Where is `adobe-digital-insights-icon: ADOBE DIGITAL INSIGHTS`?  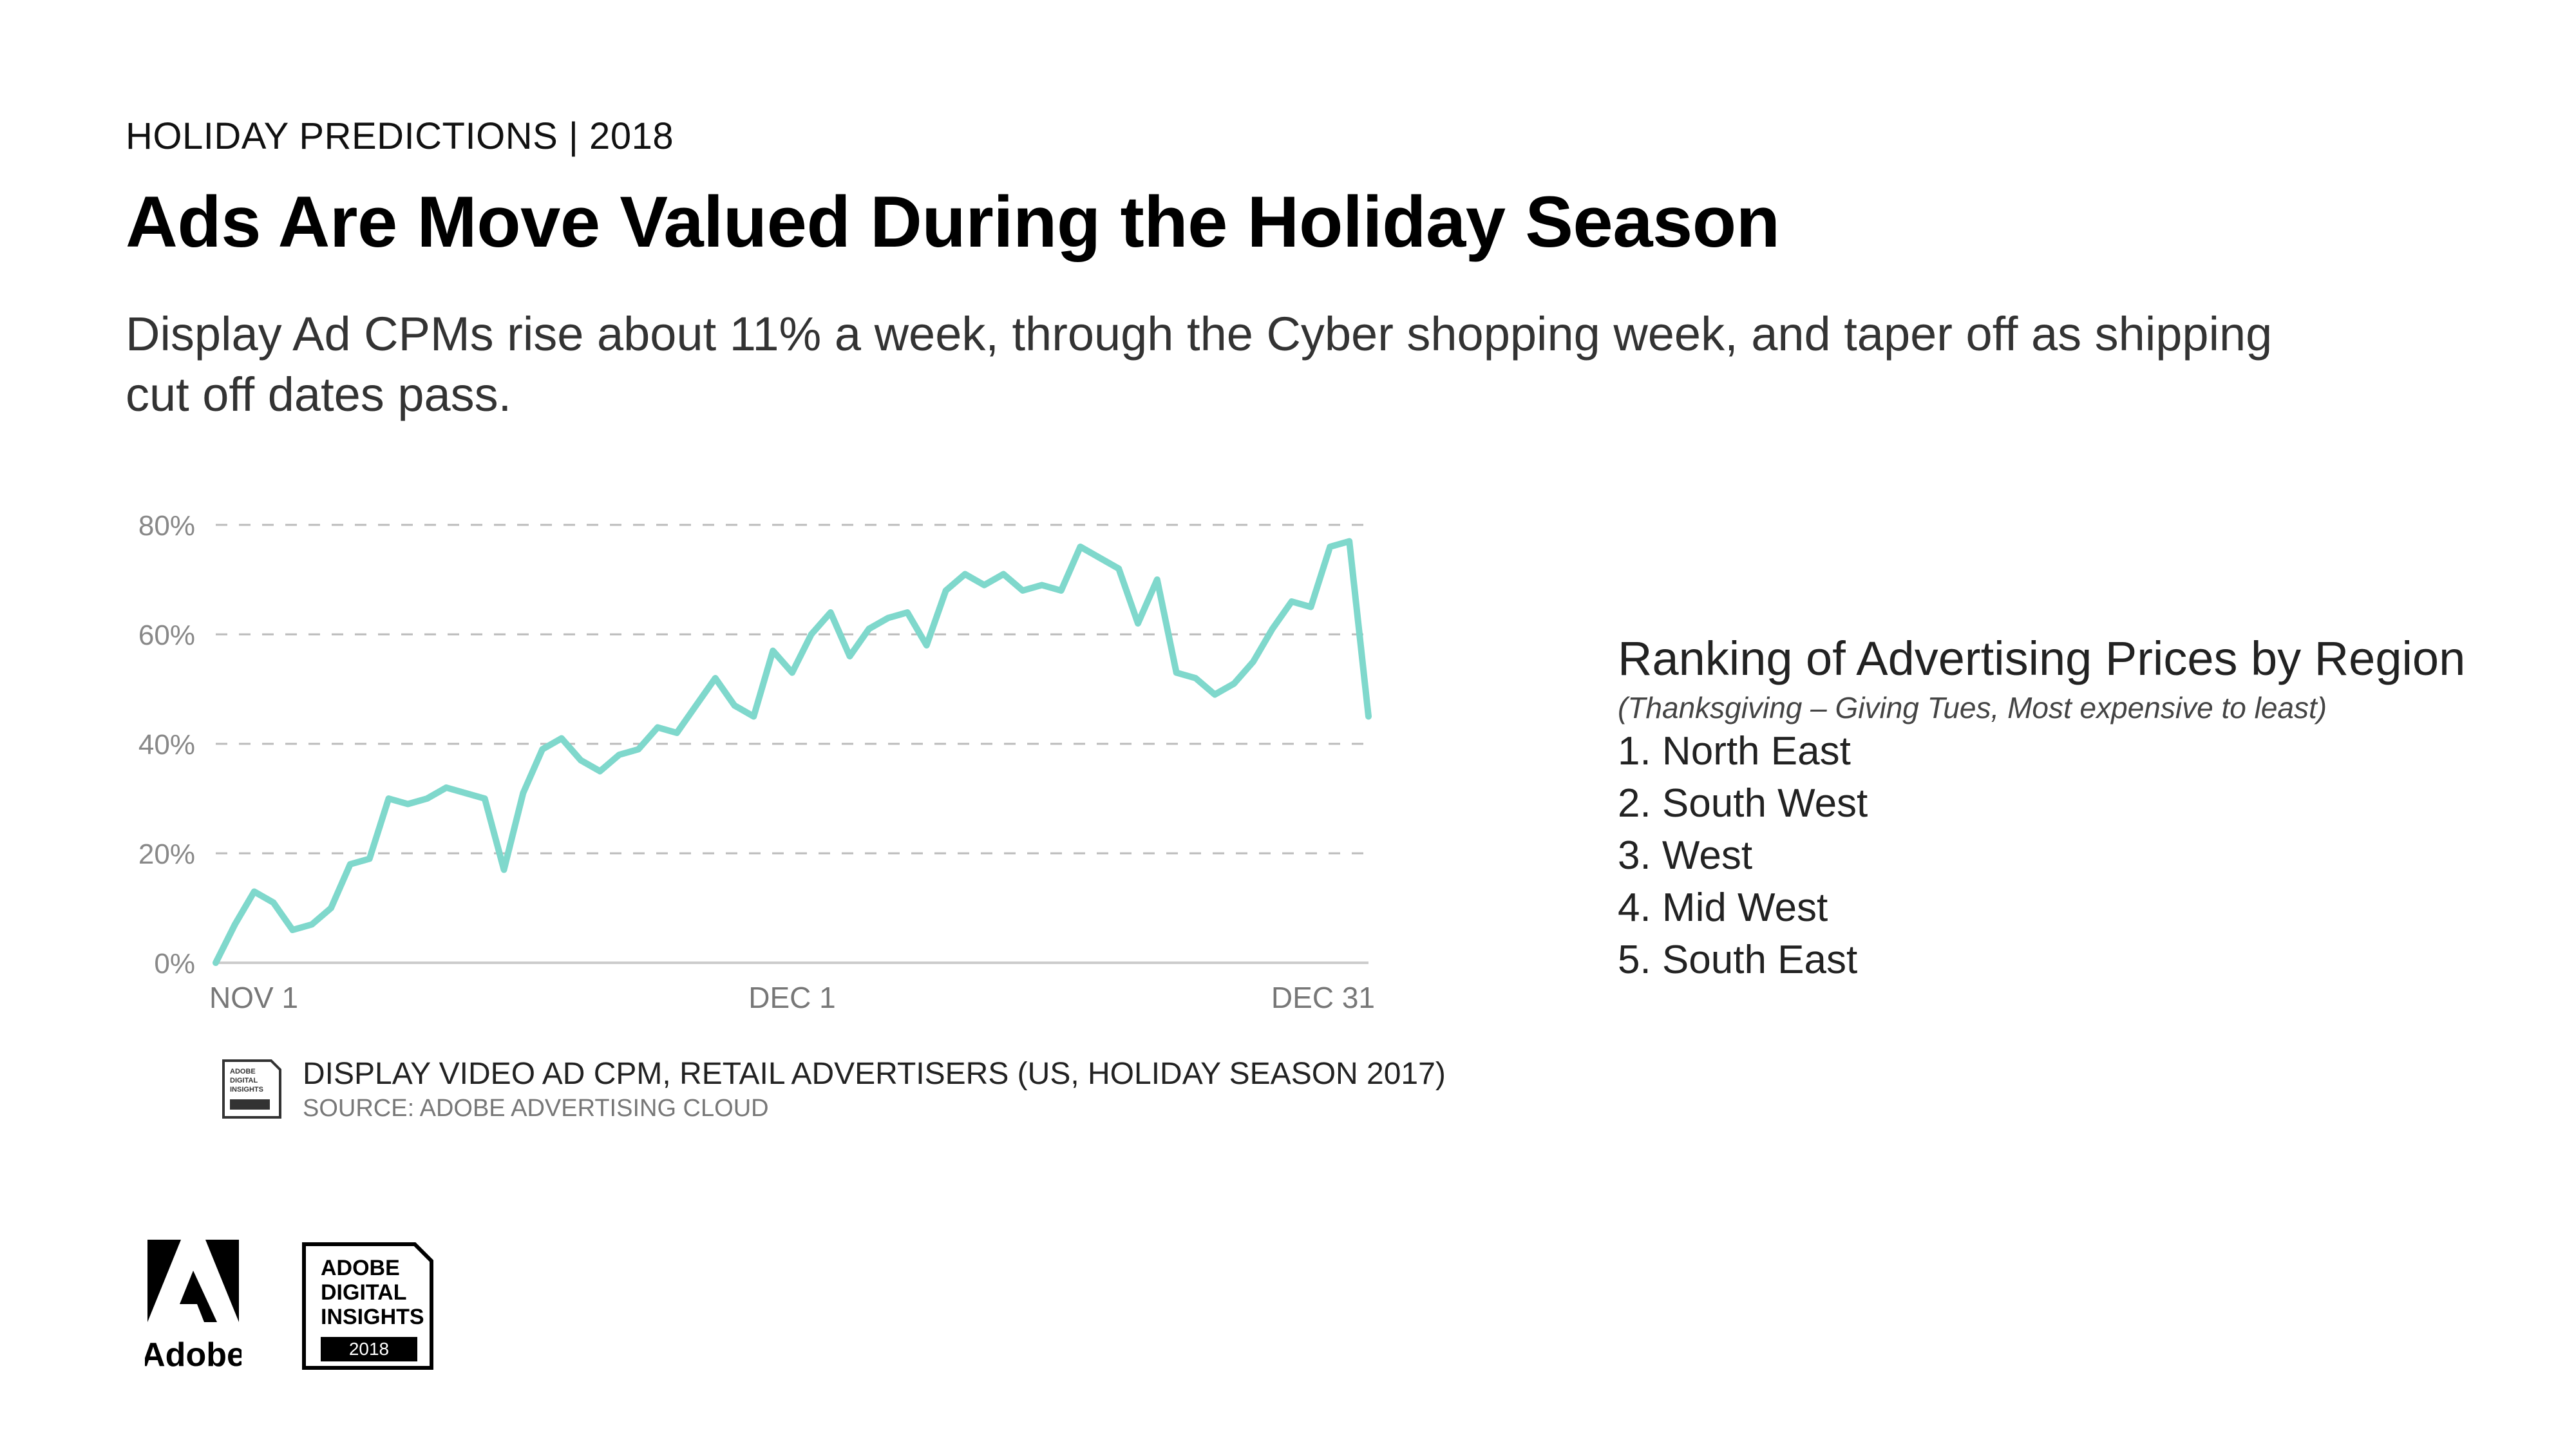 adobe-digital-insights-icon: ADOBE DIGITAL INSIGHTS is located at coordinates (251, 1089).